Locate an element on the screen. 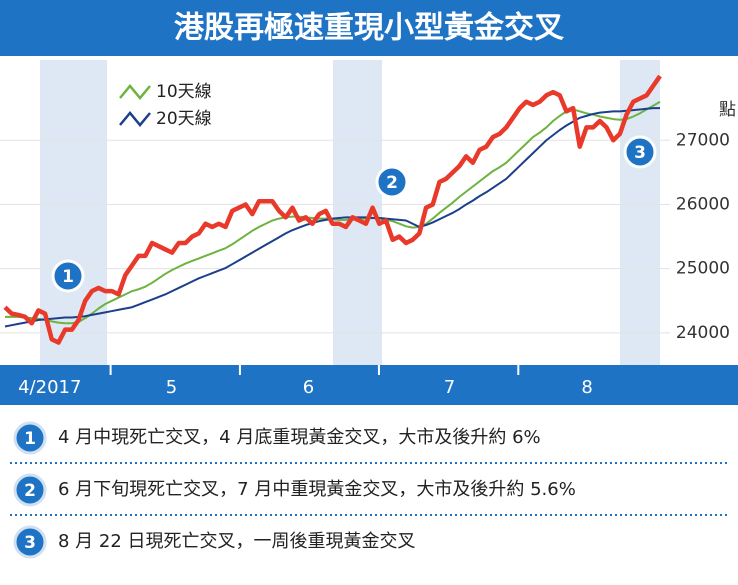 The width and height of the screenshot is (738, 585). note-marker: 3 is located at coordinates (30, 543).